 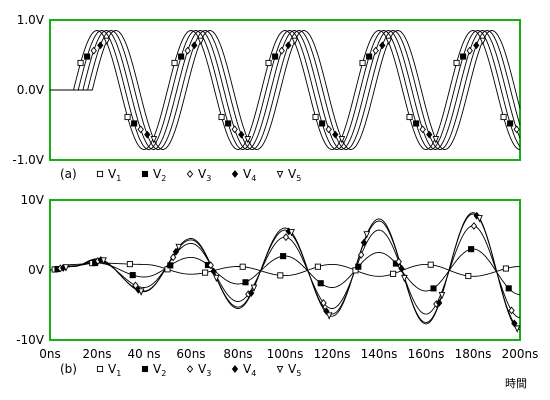 What do you see at coordinates (28, 160) in the screenshot?
I see `panel-a-ytick-bottom: -1.0V` at bounding box center [28, 160].